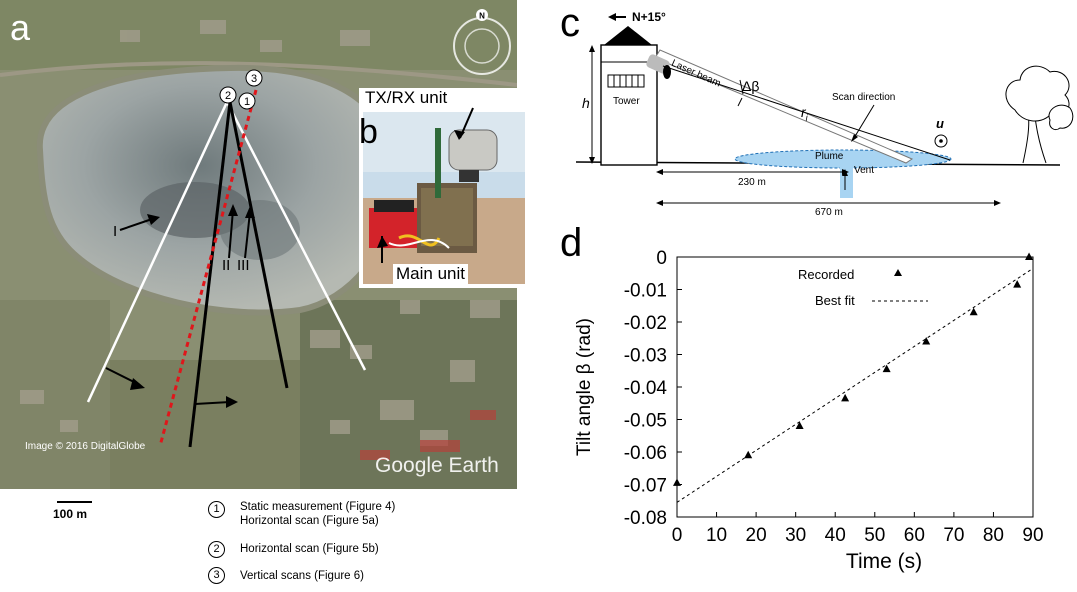 This screenshot has height=592, width=1077. Describe the element at coordinates (115, 231) in the screenshot. I see `feature-label-i: I` at that location.